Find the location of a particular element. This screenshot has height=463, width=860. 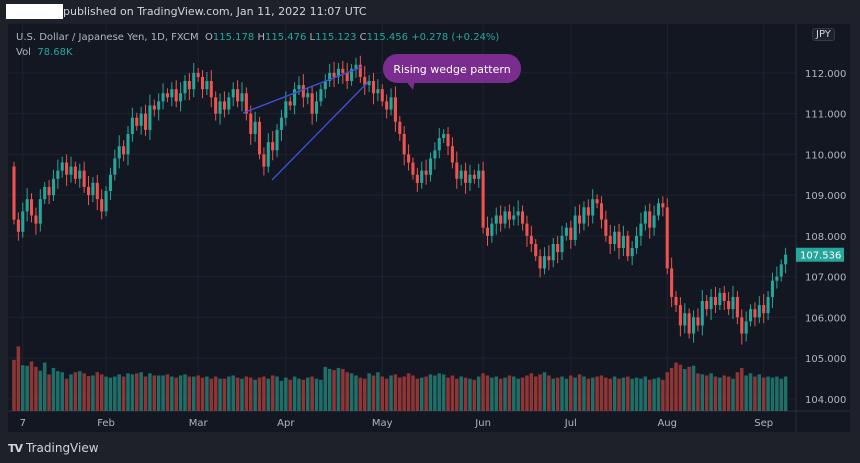

wedge-lower-trendline is located at coordinates (320, 131).